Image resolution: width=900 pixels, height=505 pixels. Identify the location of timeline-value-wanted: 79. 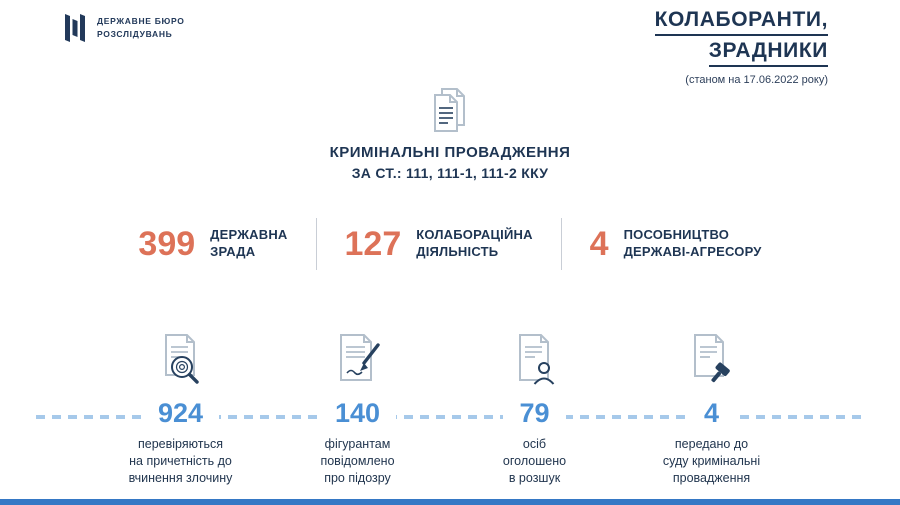
(534, 413).